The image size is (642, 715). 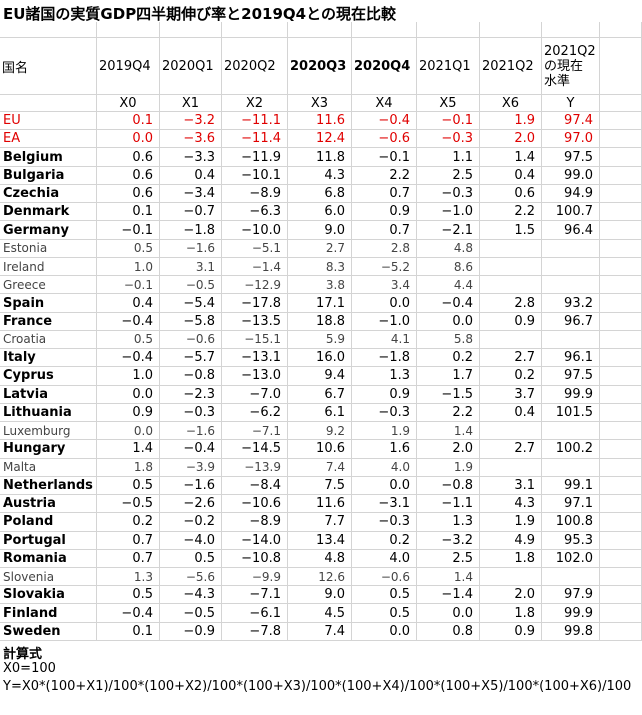 What do you see at coordinates (384, 340) in the screenshot?
I see `value-cell: 4.1` at bounding box center [384, 340].